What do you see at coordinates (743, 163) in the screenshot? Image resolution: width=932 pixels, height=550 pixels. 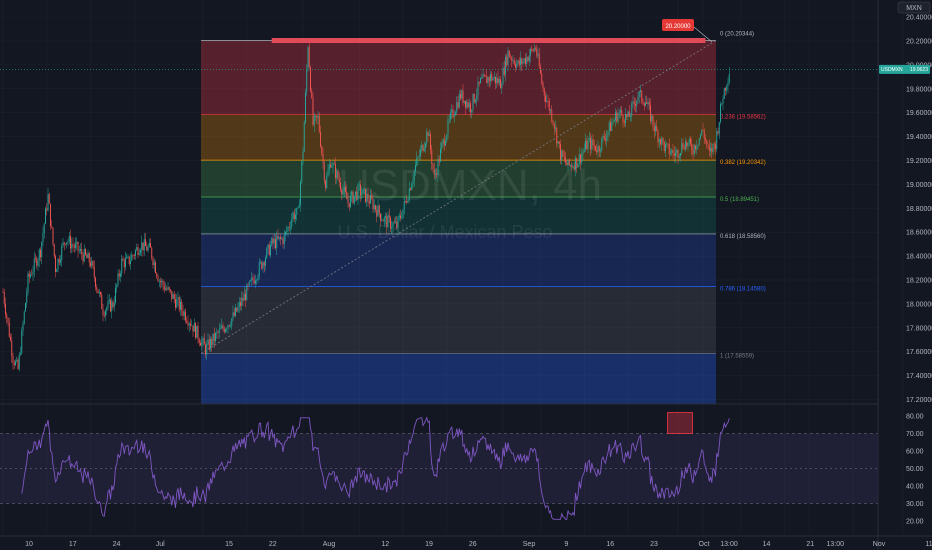 I see `fib-level-label: 0.382 (19.20342)` at bounding box center [743, 163].